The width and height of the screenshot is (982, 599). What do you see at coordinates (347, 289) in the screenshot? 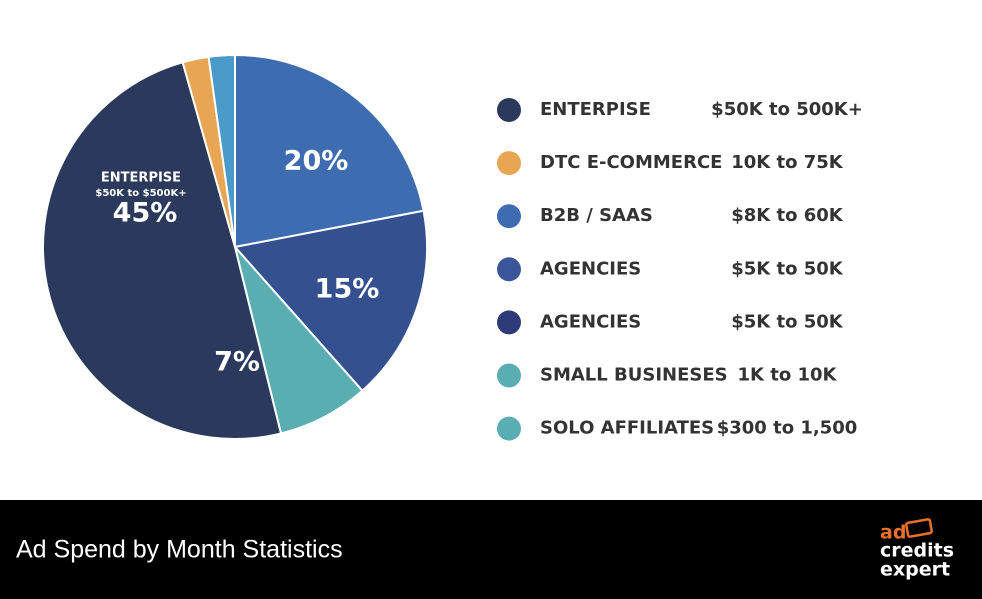
I see `slice-label: 15%` at bounding box center [347, 289].